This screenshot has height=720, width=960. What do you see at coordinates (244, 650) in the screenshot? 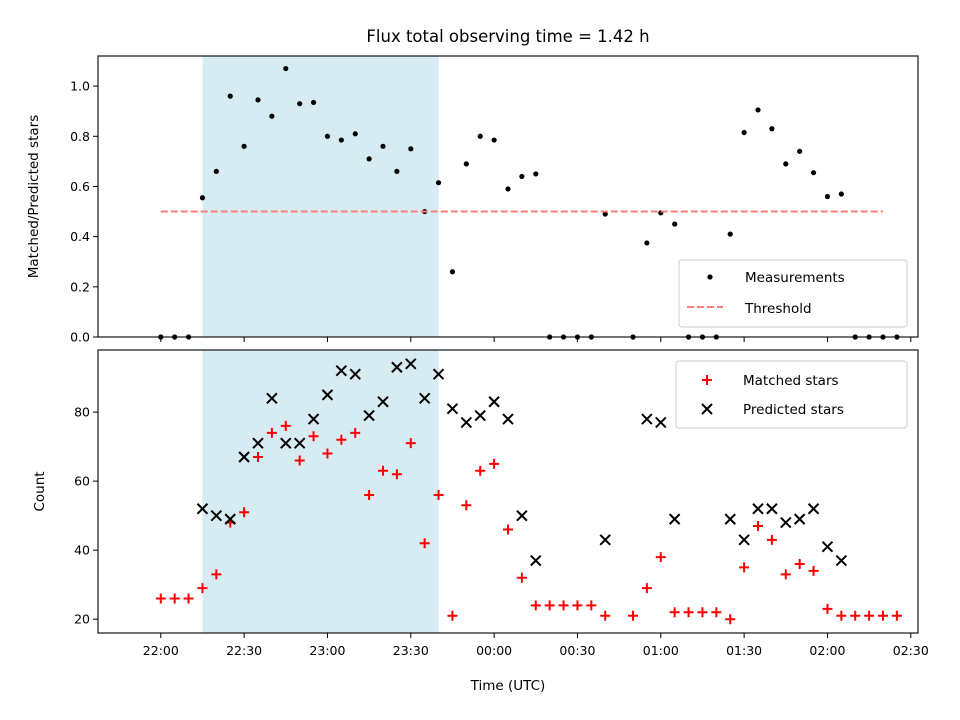
I see `x-tick-label: 22:30` at bounding box center [244, 650].